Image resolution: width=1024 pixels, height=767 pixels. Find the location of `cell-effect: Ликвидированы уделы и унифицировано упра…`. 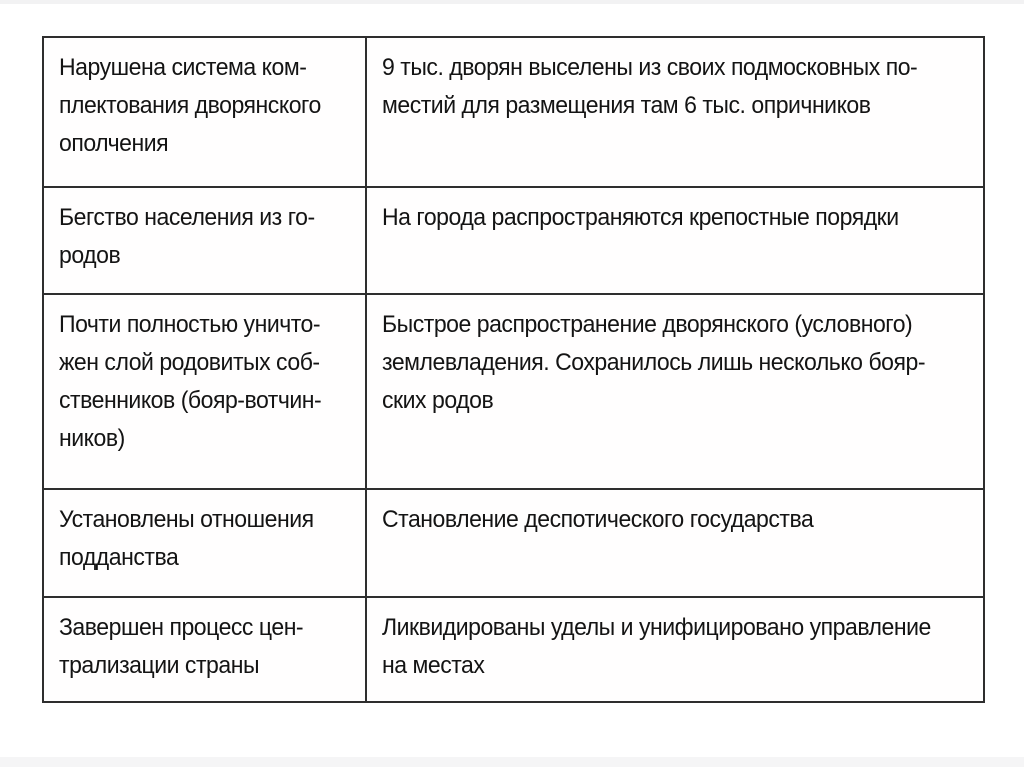

cell-effect: Ликвидированы уделы и унифицировано упра… is located at coordinates (675, 649).